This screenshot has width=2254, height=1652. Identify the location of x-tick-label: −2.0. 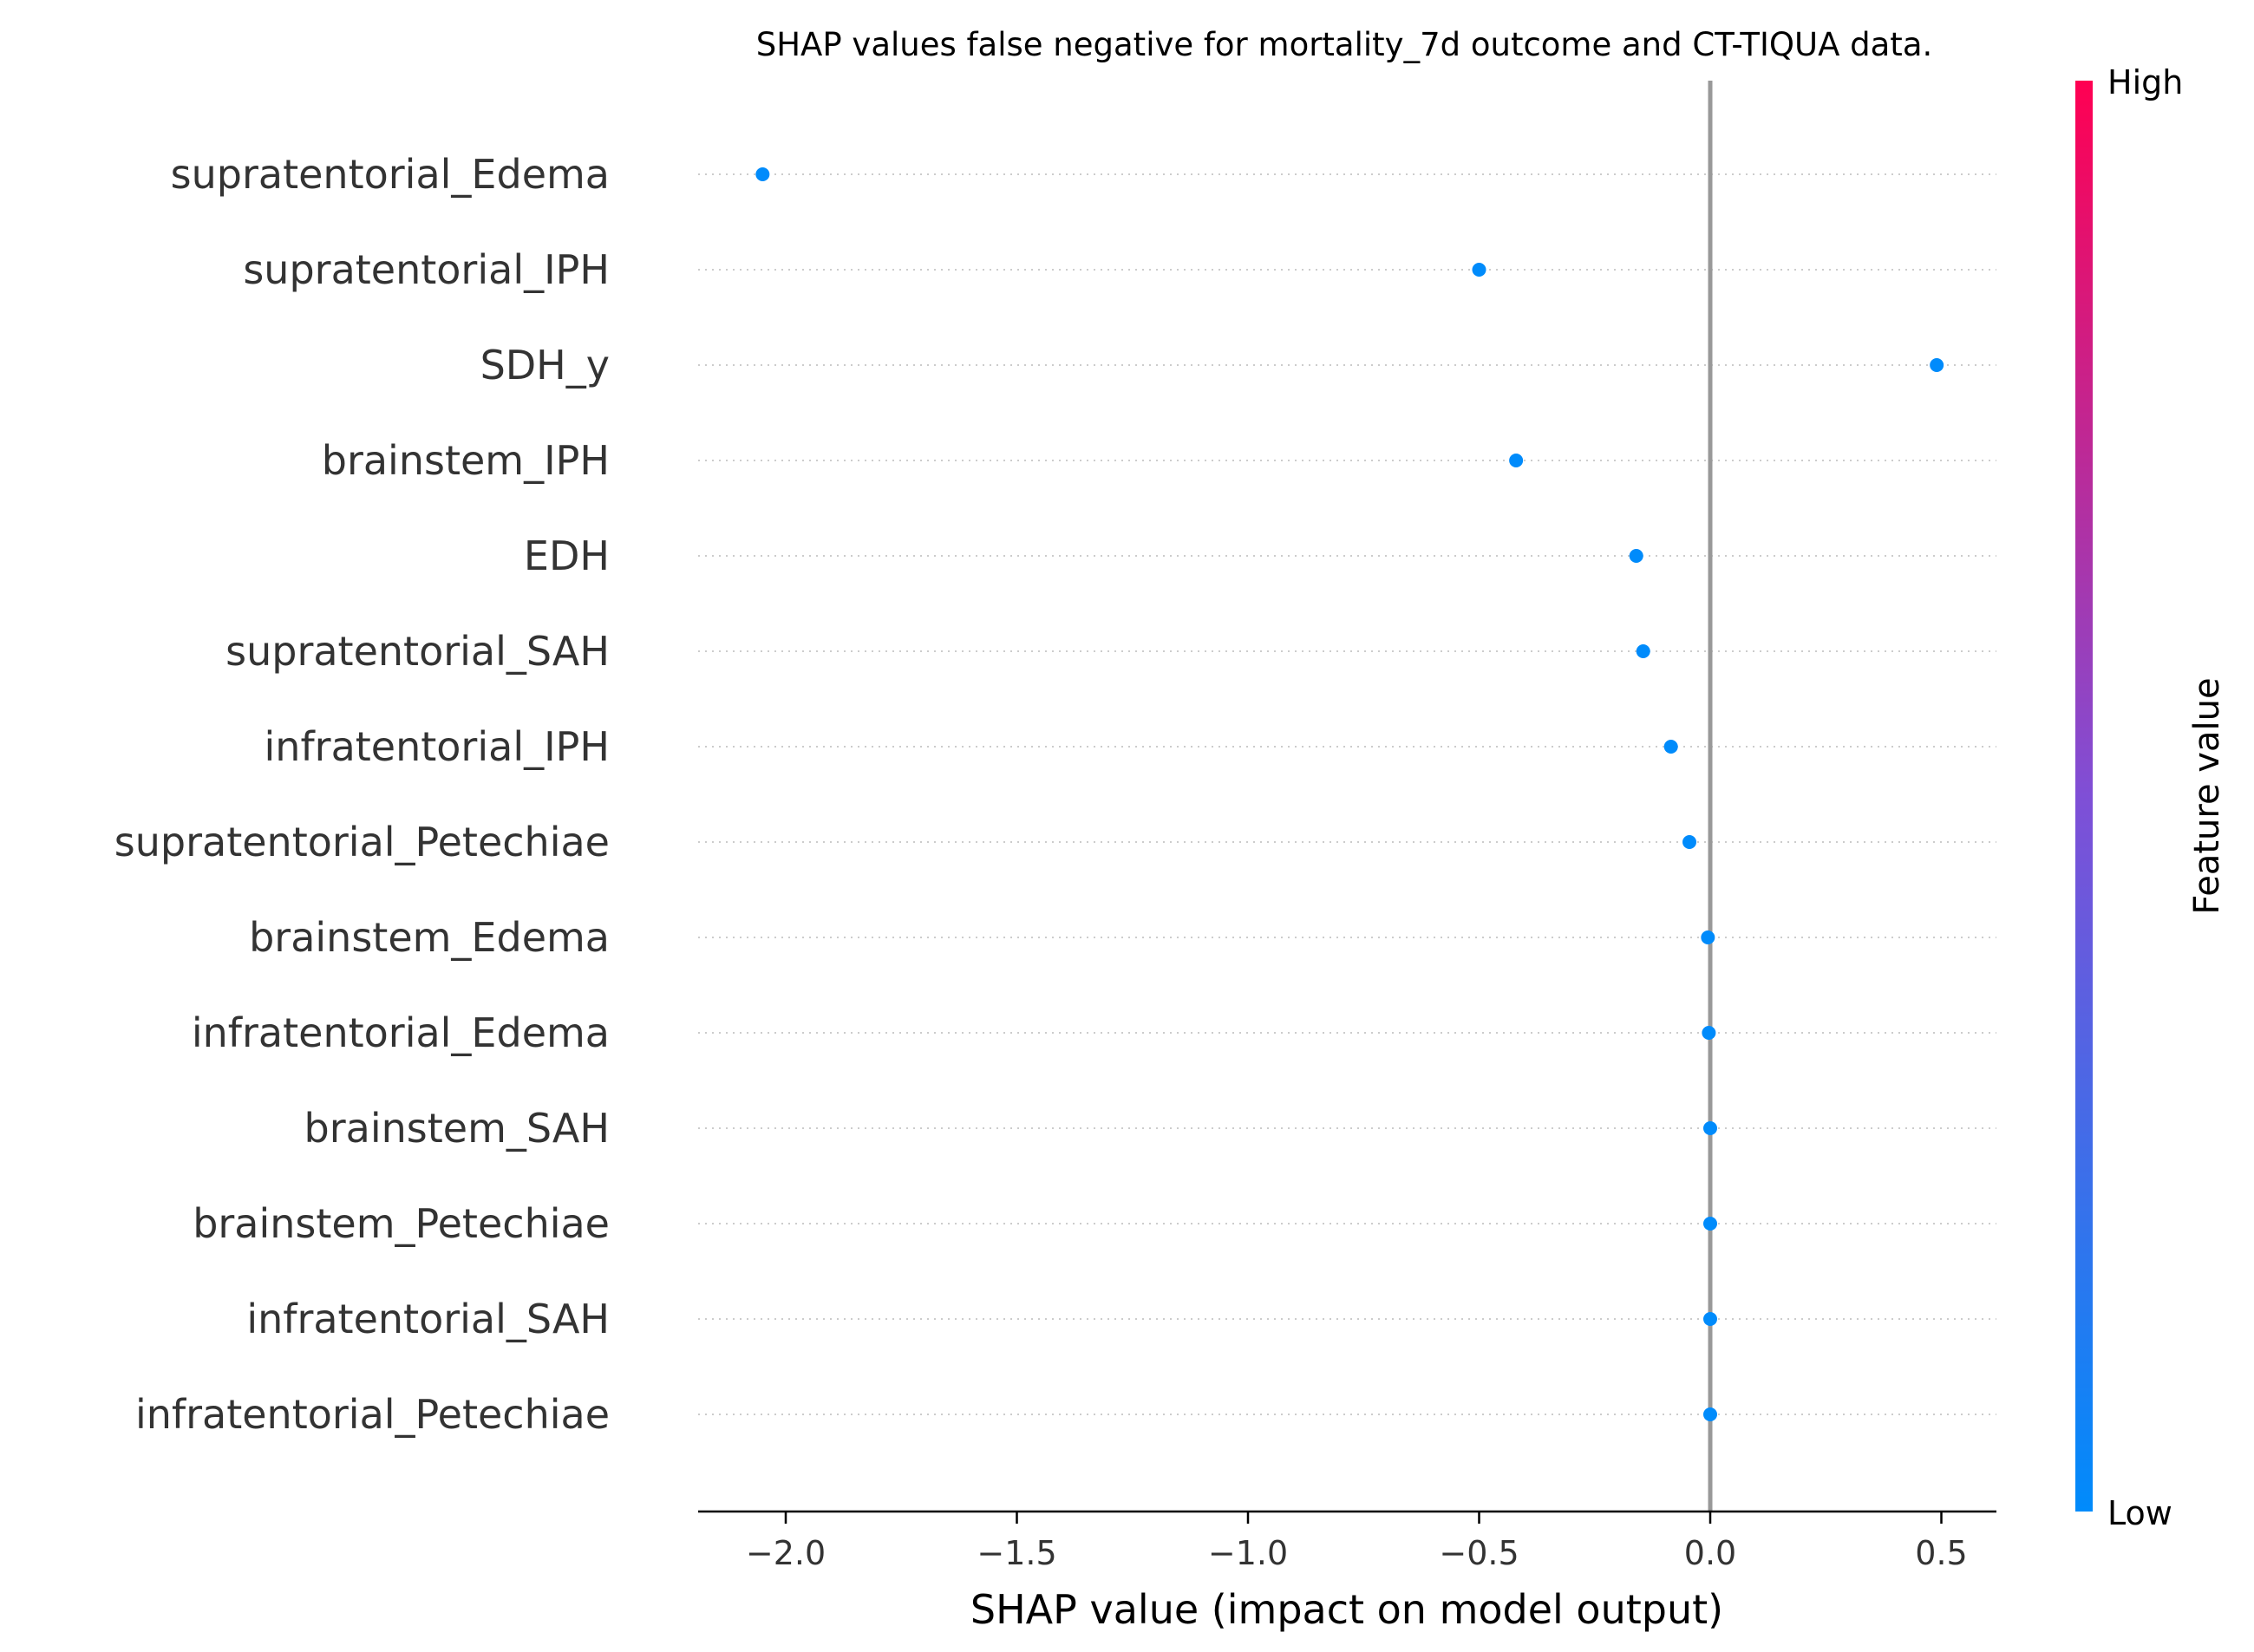
(786, 1553).